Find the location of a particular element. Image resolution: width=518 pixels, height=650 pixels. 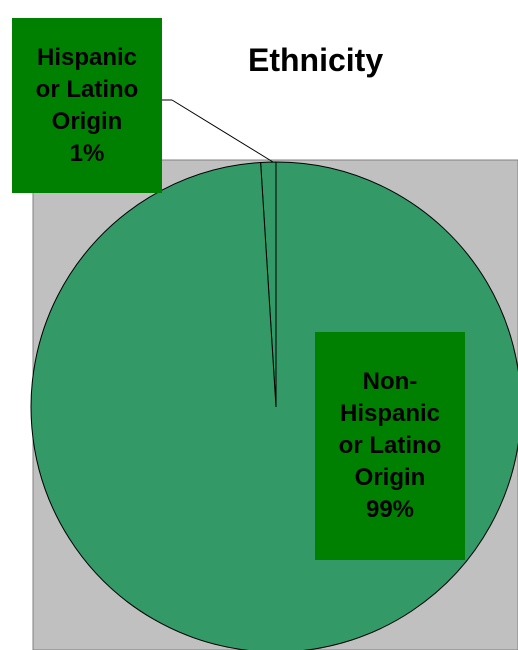

data-label-hispanic: Hispanic or Latino Origin 1% is located at coordinates (87, 105).